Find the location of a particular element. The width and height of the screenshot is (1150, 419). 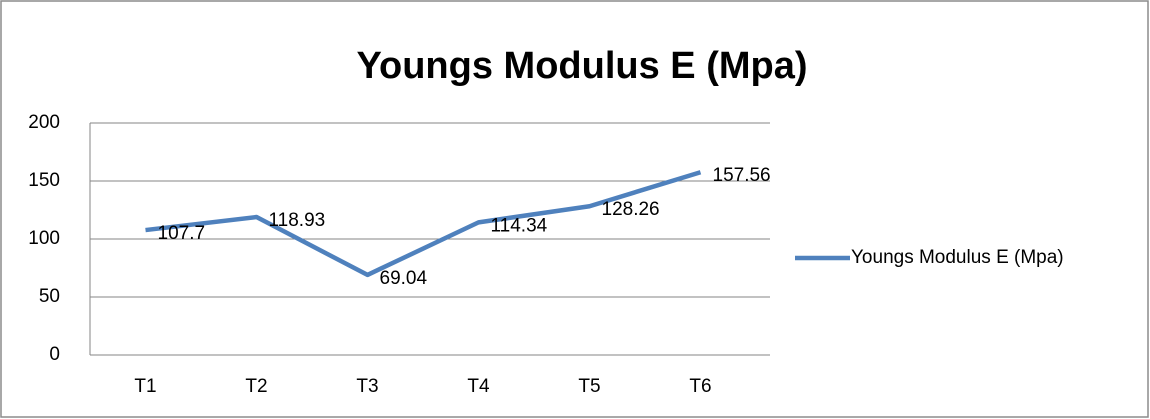

y-tick-label: 0 is located at coordinates (54, 354).